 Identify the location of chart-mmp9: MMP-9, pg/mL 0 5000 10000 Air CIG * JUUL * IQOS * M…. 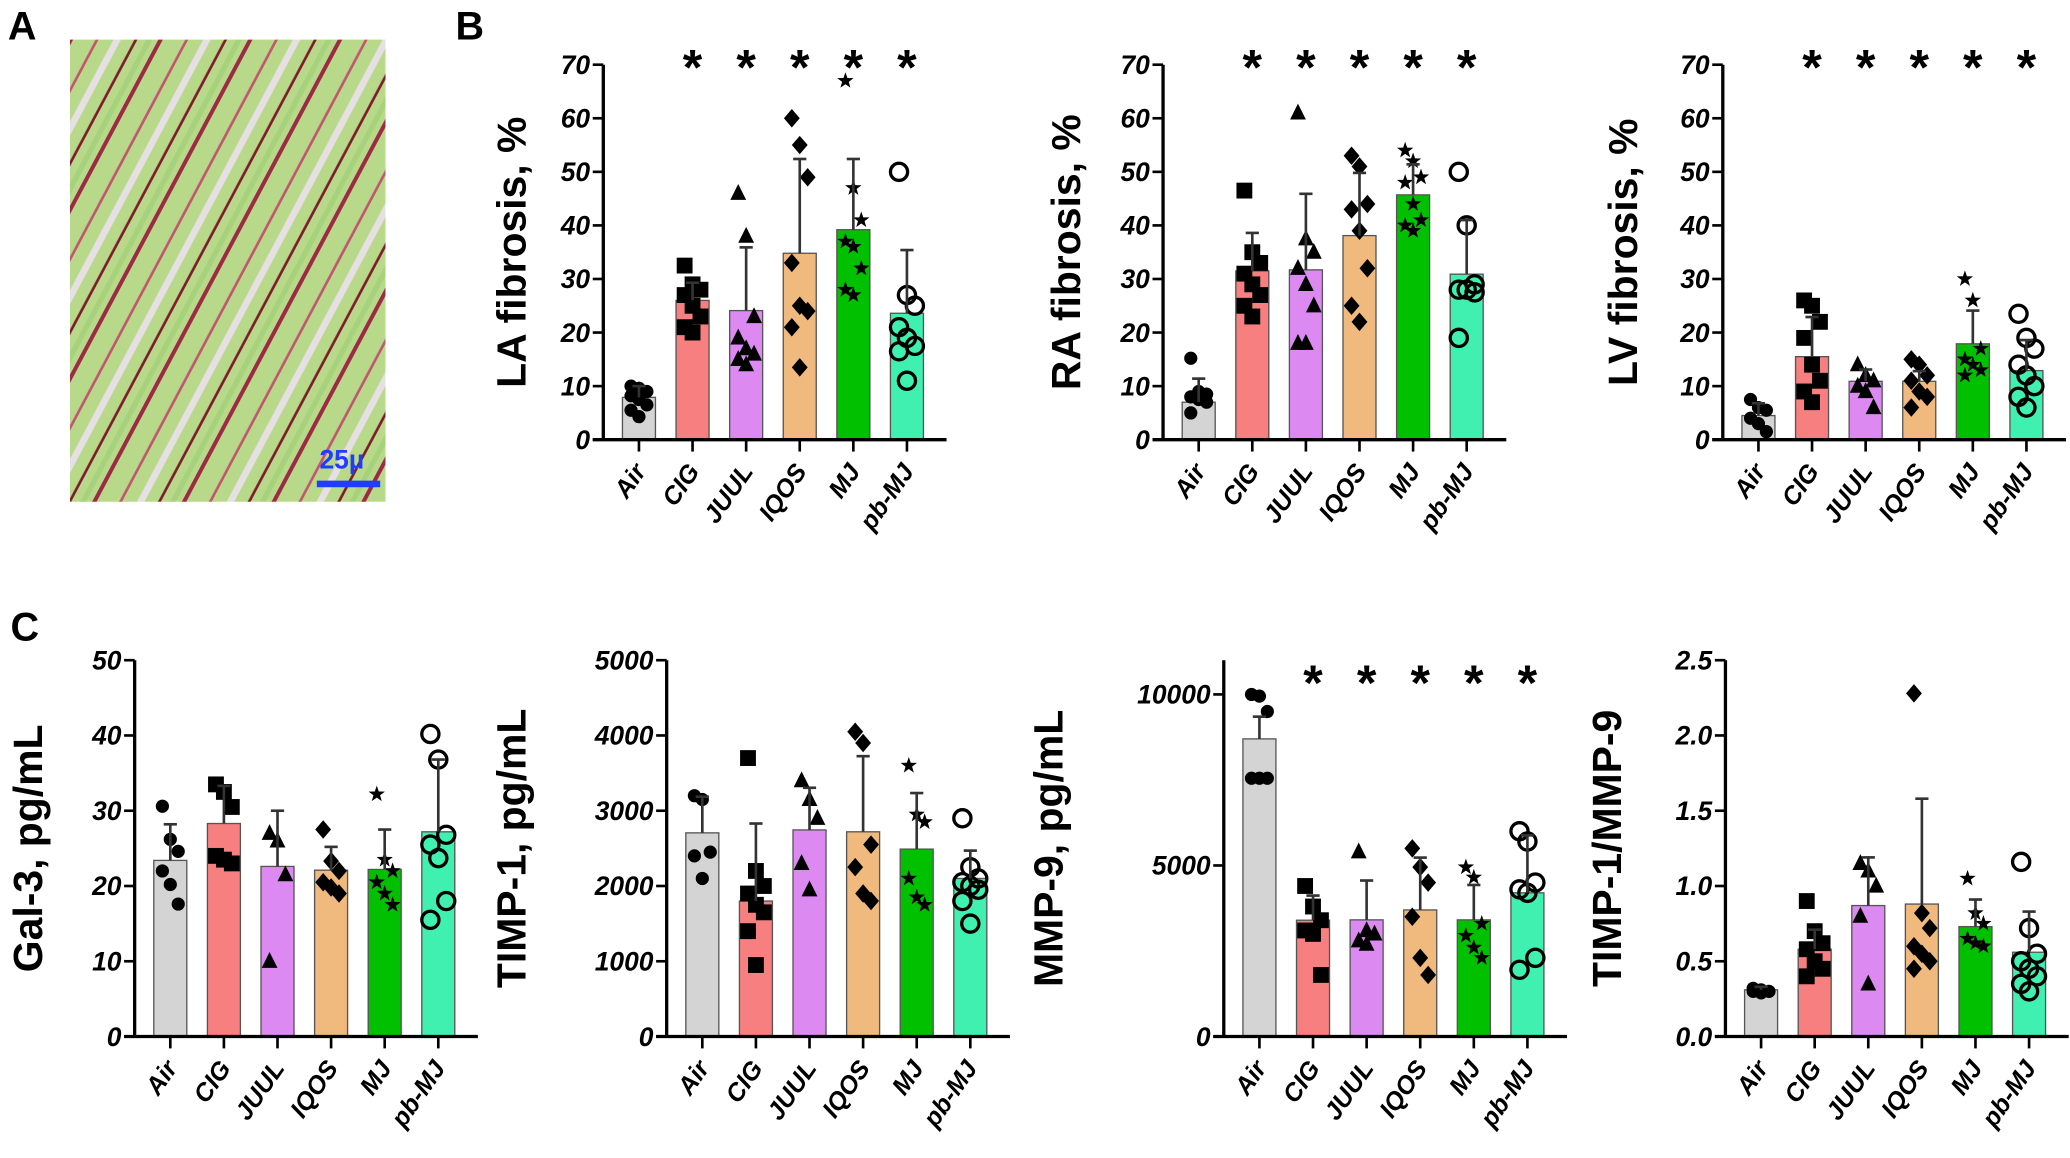
(1297, 894).